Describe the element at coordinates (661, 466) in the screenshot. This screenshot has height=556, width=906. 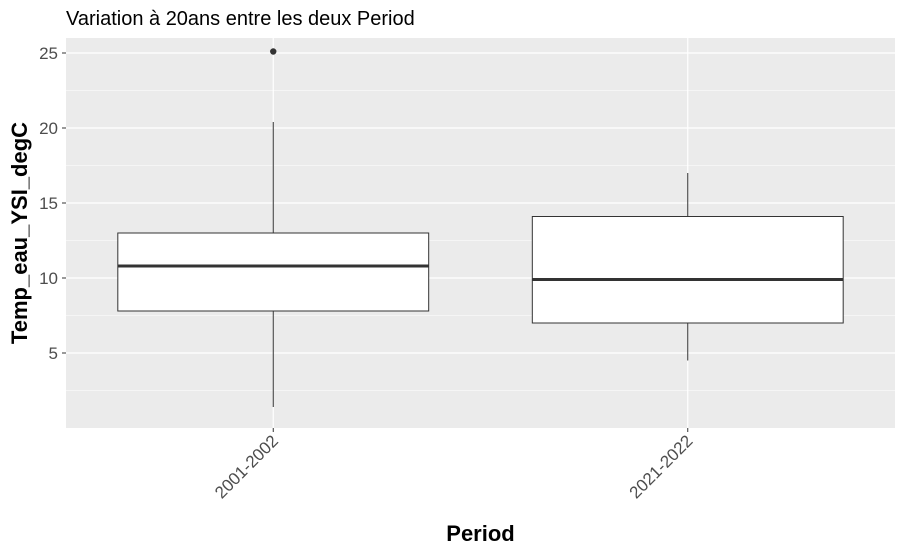
I see `x-tick-label: 2021-2022` at that location.